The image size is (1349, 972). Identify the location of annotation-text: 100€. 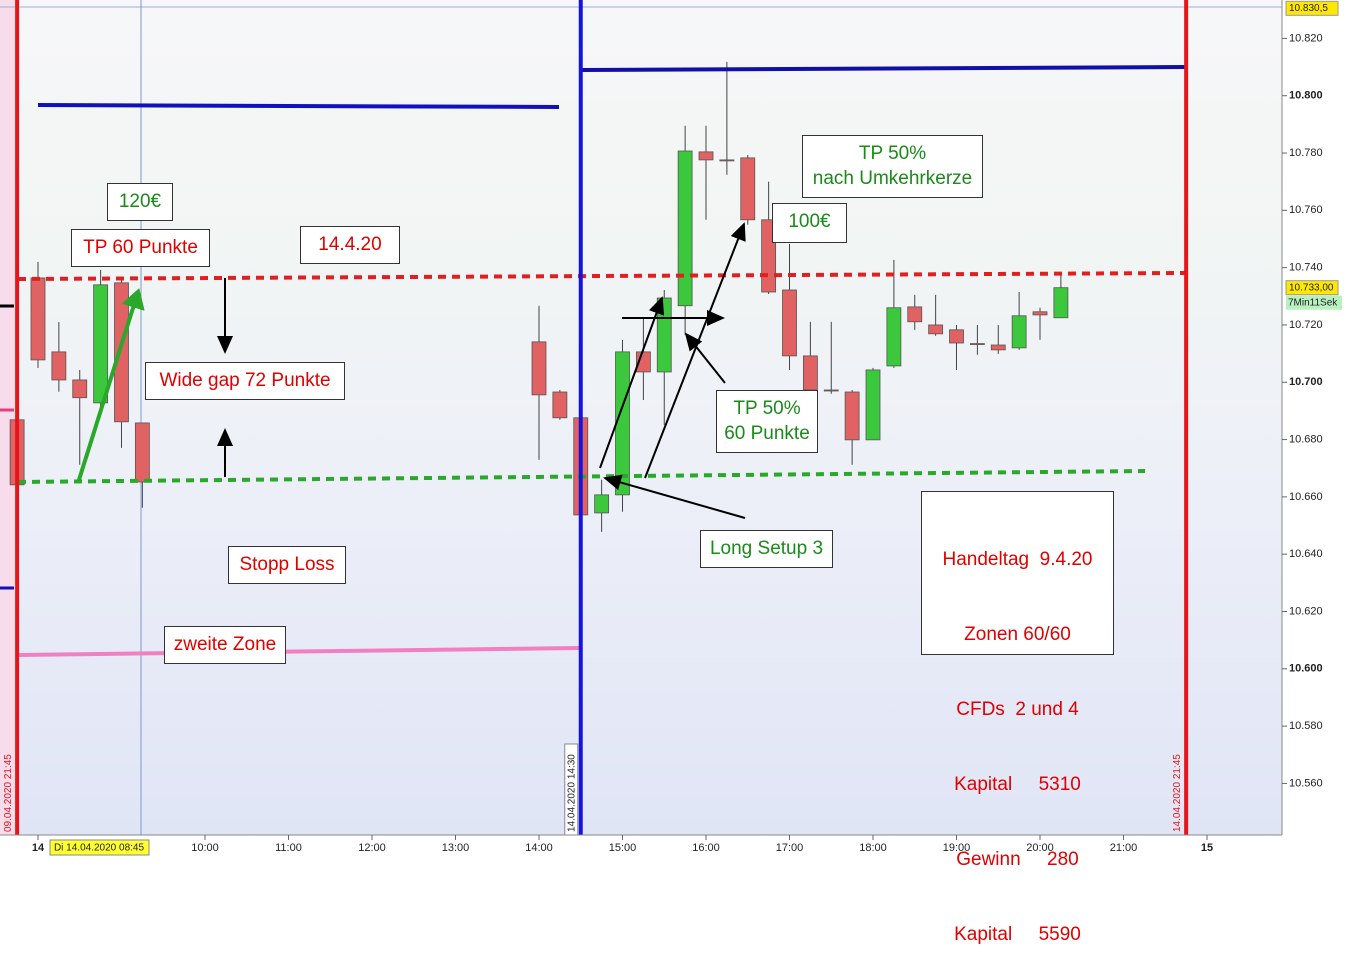
(809, 221).